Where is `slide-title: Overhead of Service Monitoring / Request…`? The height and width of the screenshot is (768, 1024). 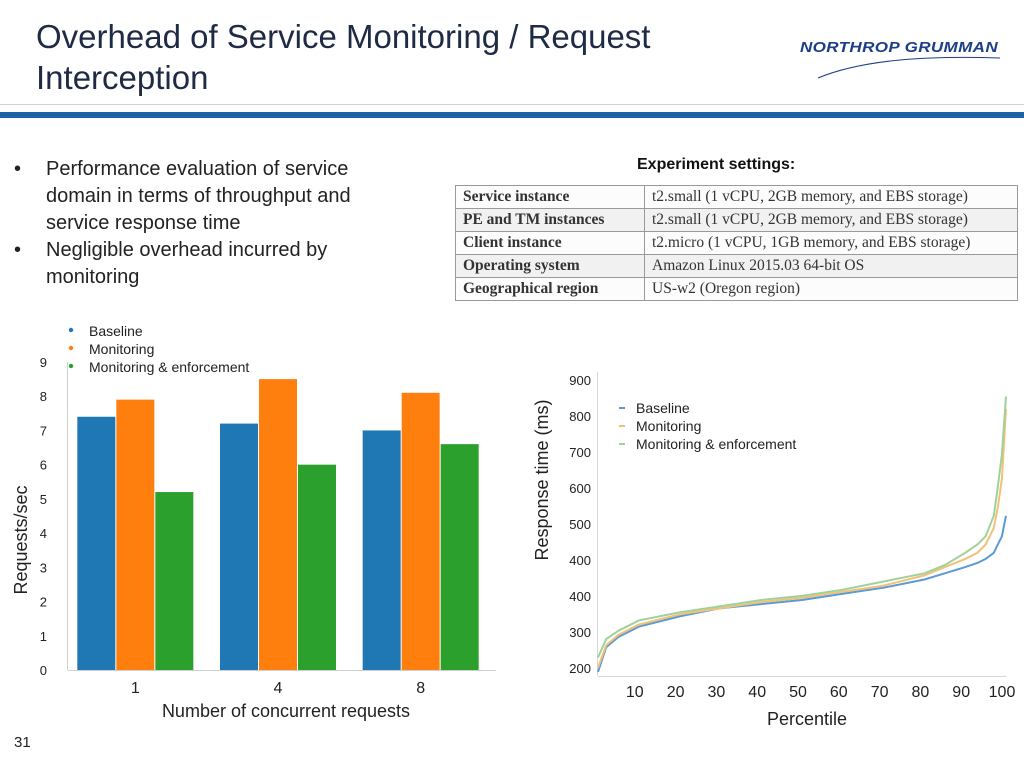 slide-title: Overhead of Service Monitoring / Request… is located at coordinates (396, 57).